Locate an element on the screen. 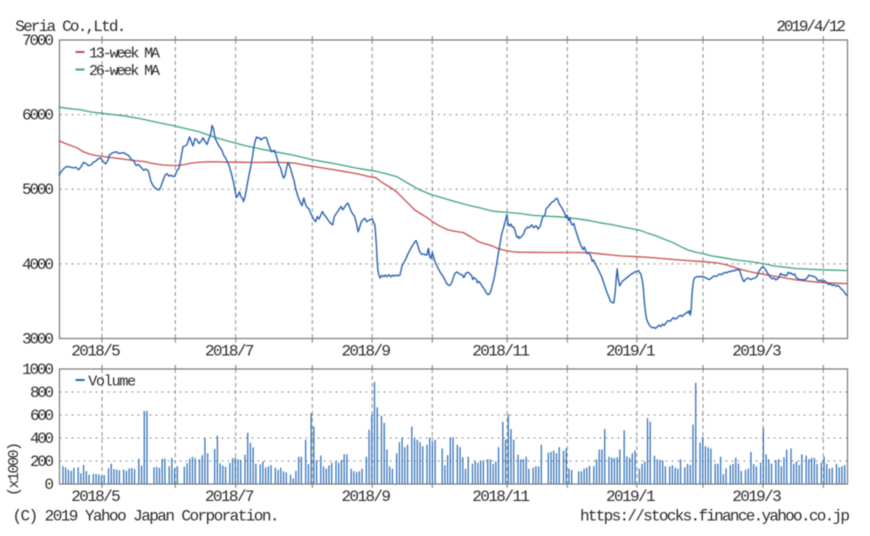 Image resolution: width=870 pixels, height=536 pixels. svg-text: Seria Co.,Ltd. is located at coordinates (70, 27).